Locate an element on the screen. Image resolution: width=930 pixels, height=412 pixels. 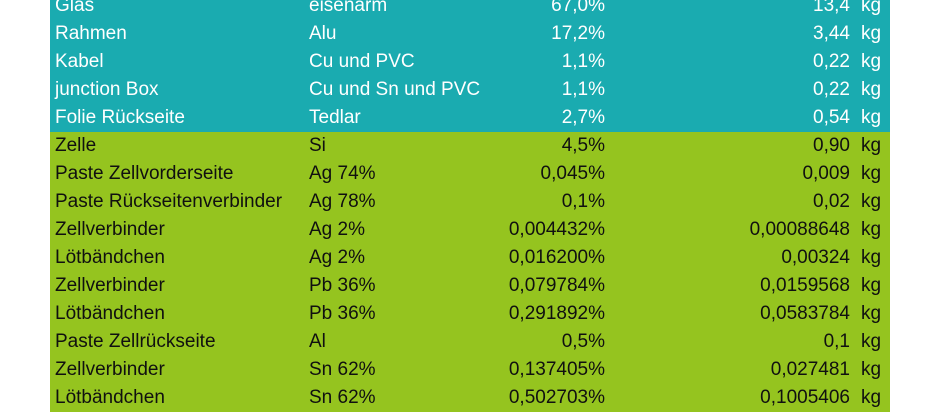
component-cell: Glas is located at coordinates (75, 8).